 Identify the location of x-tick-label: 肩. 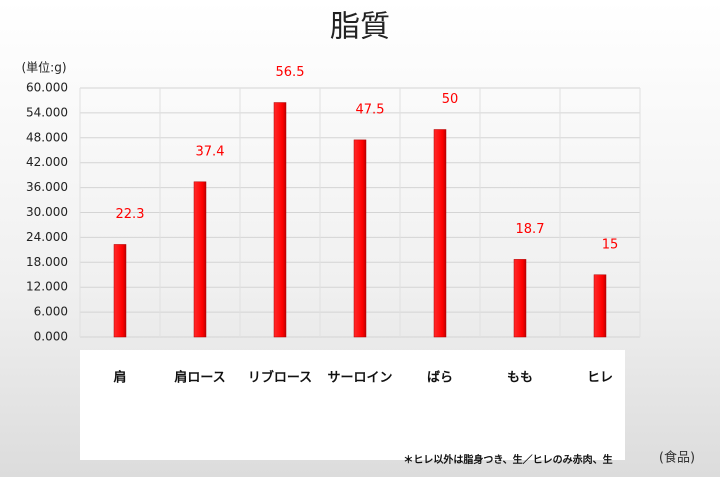
(119, 378).